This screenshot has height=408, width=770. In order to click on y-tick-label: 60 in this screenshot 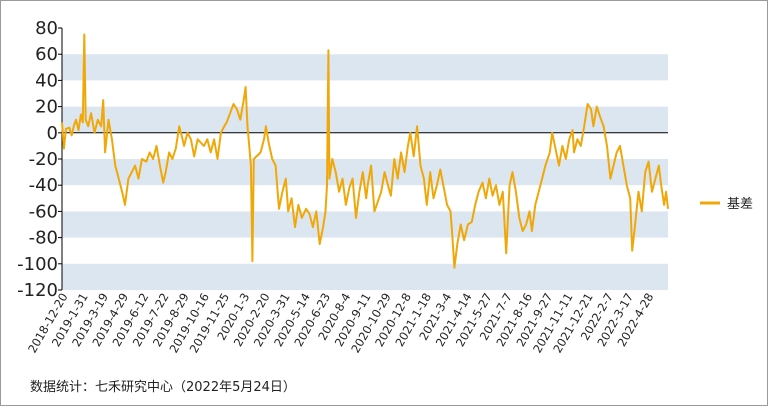, I will do `click(46, 54)`.